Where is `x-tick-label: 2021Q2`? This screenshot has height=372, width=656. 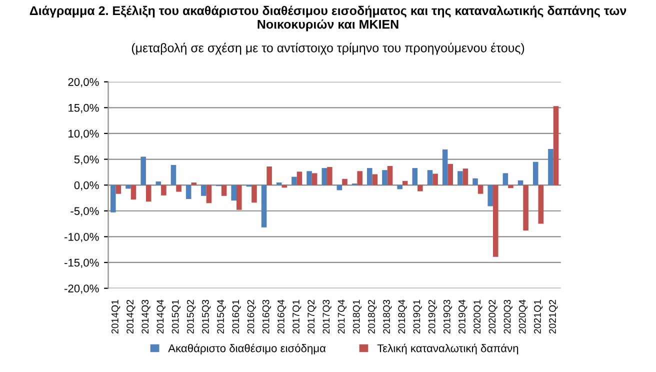
x-tick-label: 2021Q2 is located at coordinates (553, 317).